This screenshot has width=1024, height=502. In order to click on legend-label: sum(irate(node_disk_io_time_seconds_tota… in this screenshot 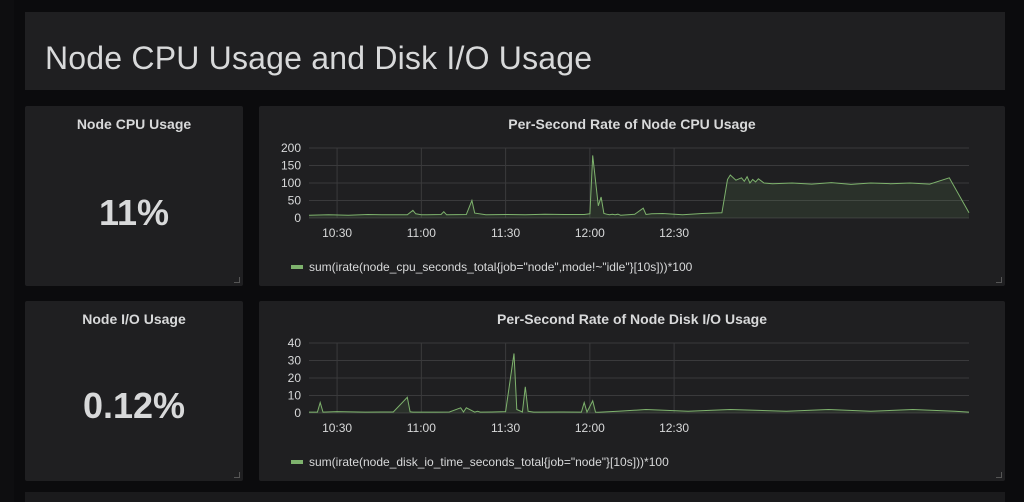, I will do `click(489, 462)`.